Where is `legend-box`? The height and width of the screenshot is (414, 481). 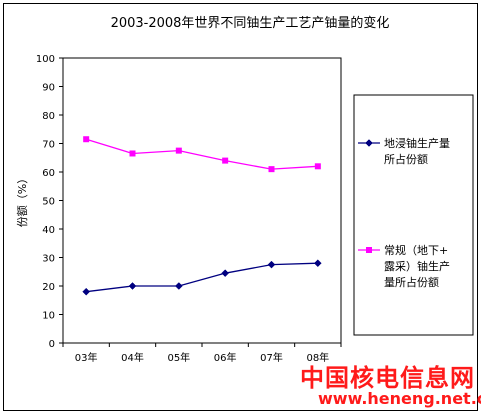
legend-box is located at coordinates (413, 215).